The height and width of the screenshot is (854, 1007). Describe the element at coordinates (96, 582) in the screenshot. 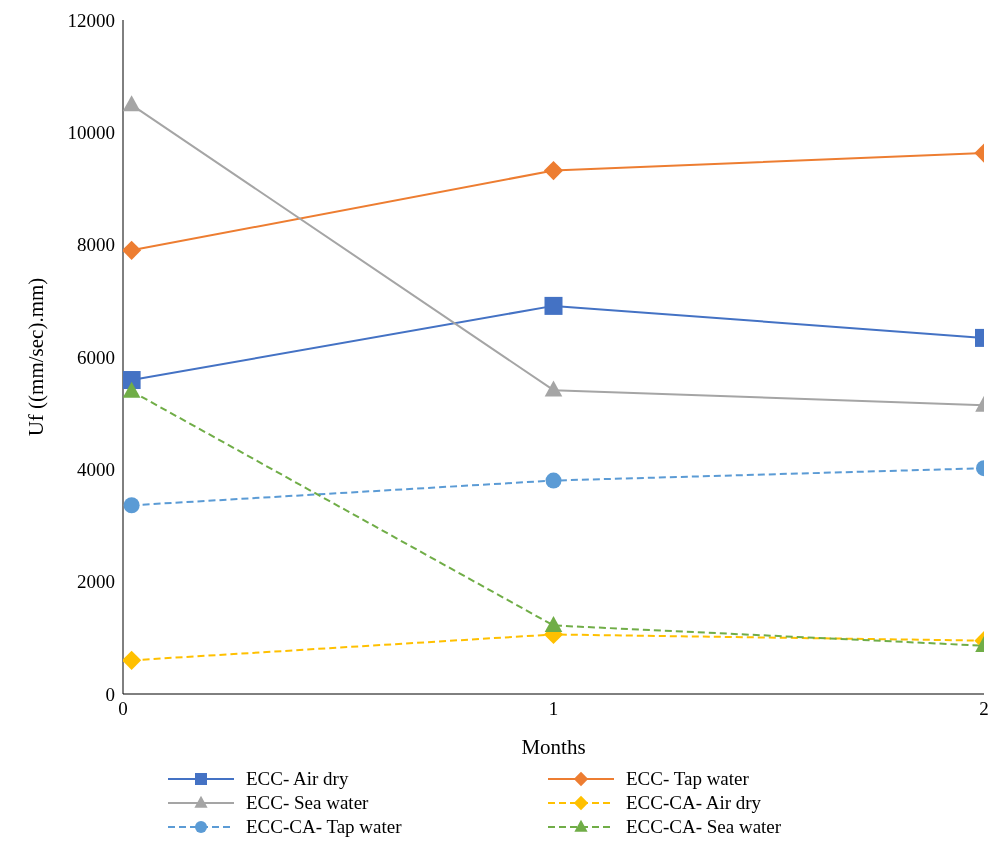

I see `y-tick-label: 2000` at that location.